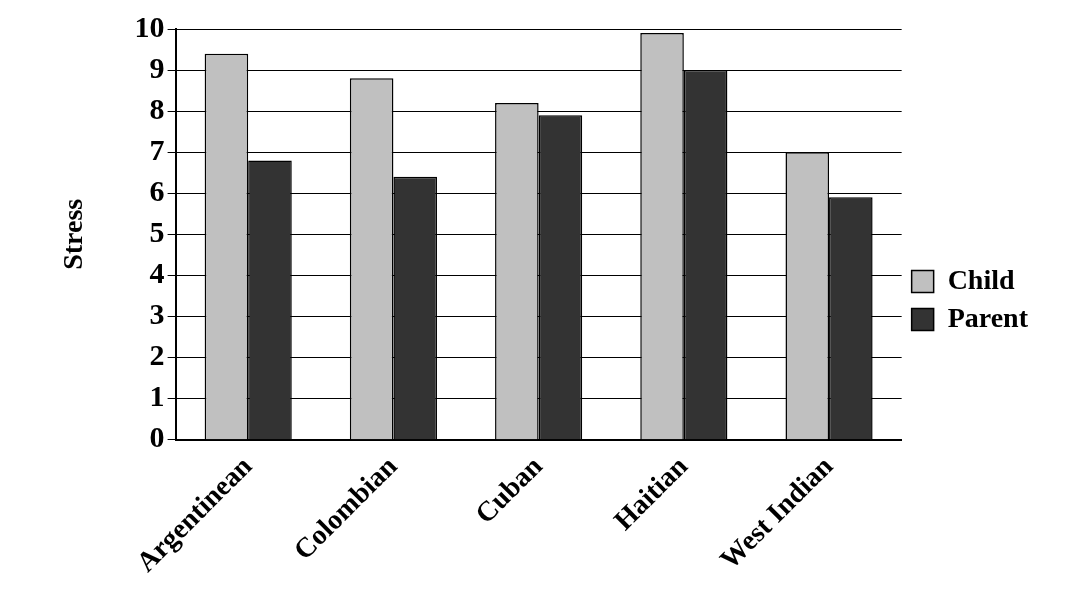  I want to click on y-tick-label: 5, so click(157, 232).